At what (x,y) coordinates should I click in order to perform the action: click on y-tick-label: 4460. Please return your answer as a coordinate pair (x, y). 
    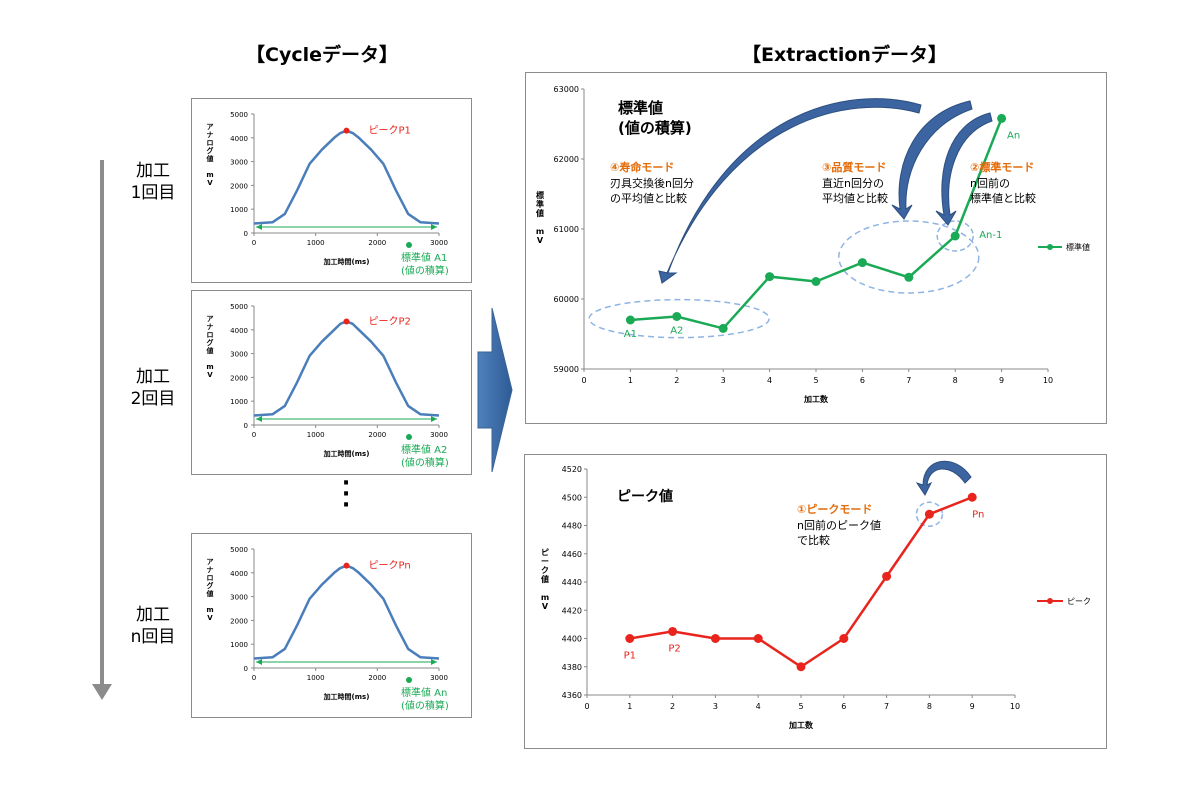
    Looking at the image, I should click on (572, 554).